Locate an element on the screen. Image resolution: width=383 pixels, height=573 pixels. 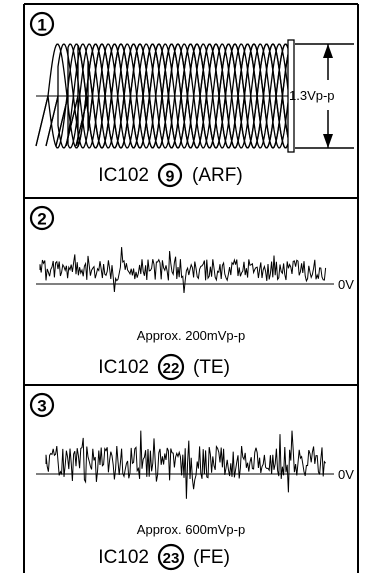
panel-number-badge: 3 is located at coordinates (42, 405).